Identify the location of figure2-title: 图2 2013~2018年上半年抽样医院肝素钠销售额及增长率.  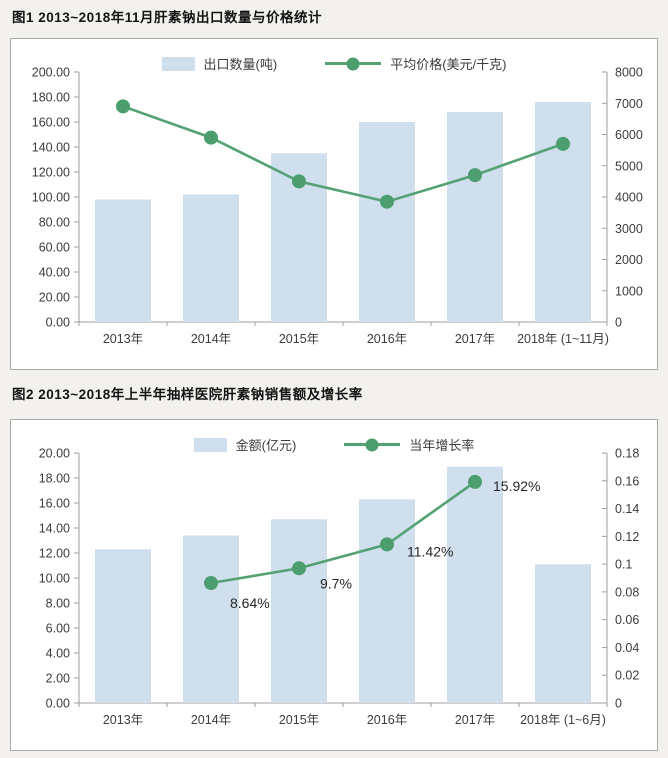
(187, 394).